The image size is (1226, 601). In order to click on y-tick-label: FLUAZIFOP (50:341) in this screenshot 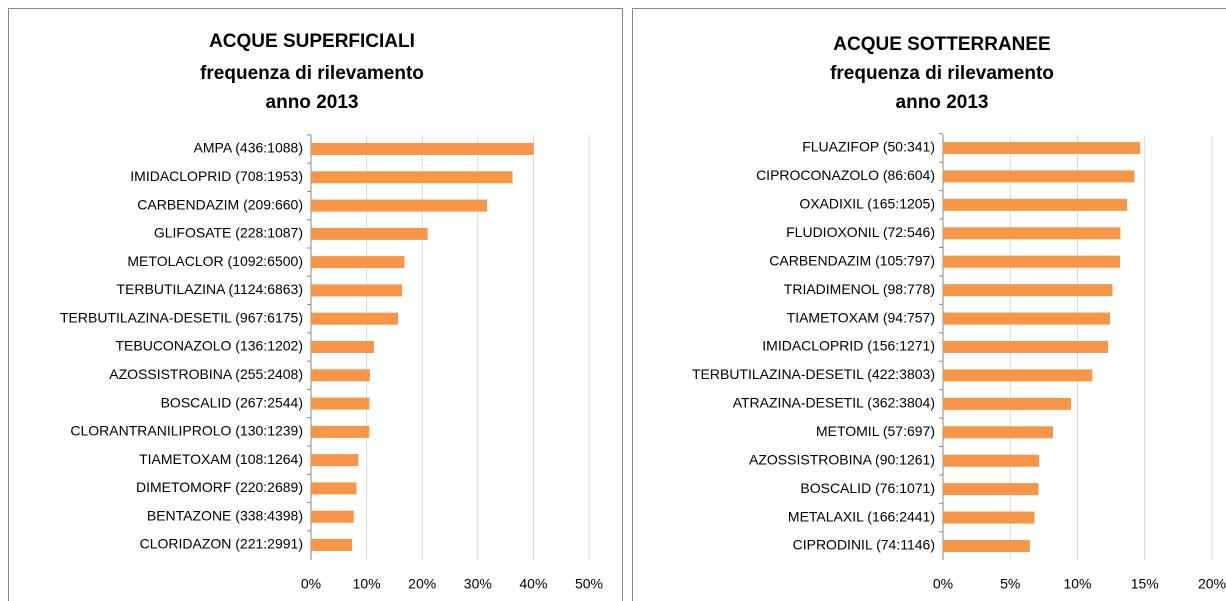, I will do `click(868, 147)`.